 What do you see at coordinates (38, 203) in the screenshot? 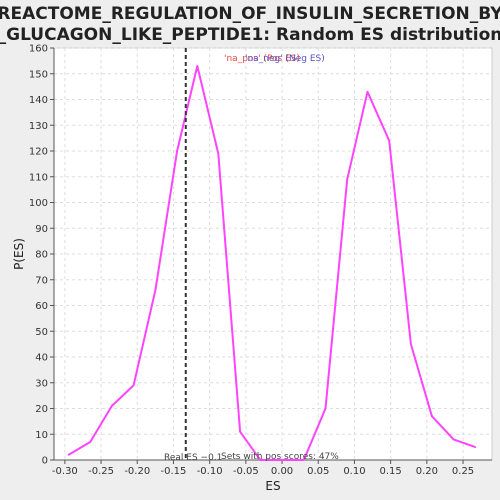
I see `y-tick-label-10: 100` at bounding box center [38, 203].